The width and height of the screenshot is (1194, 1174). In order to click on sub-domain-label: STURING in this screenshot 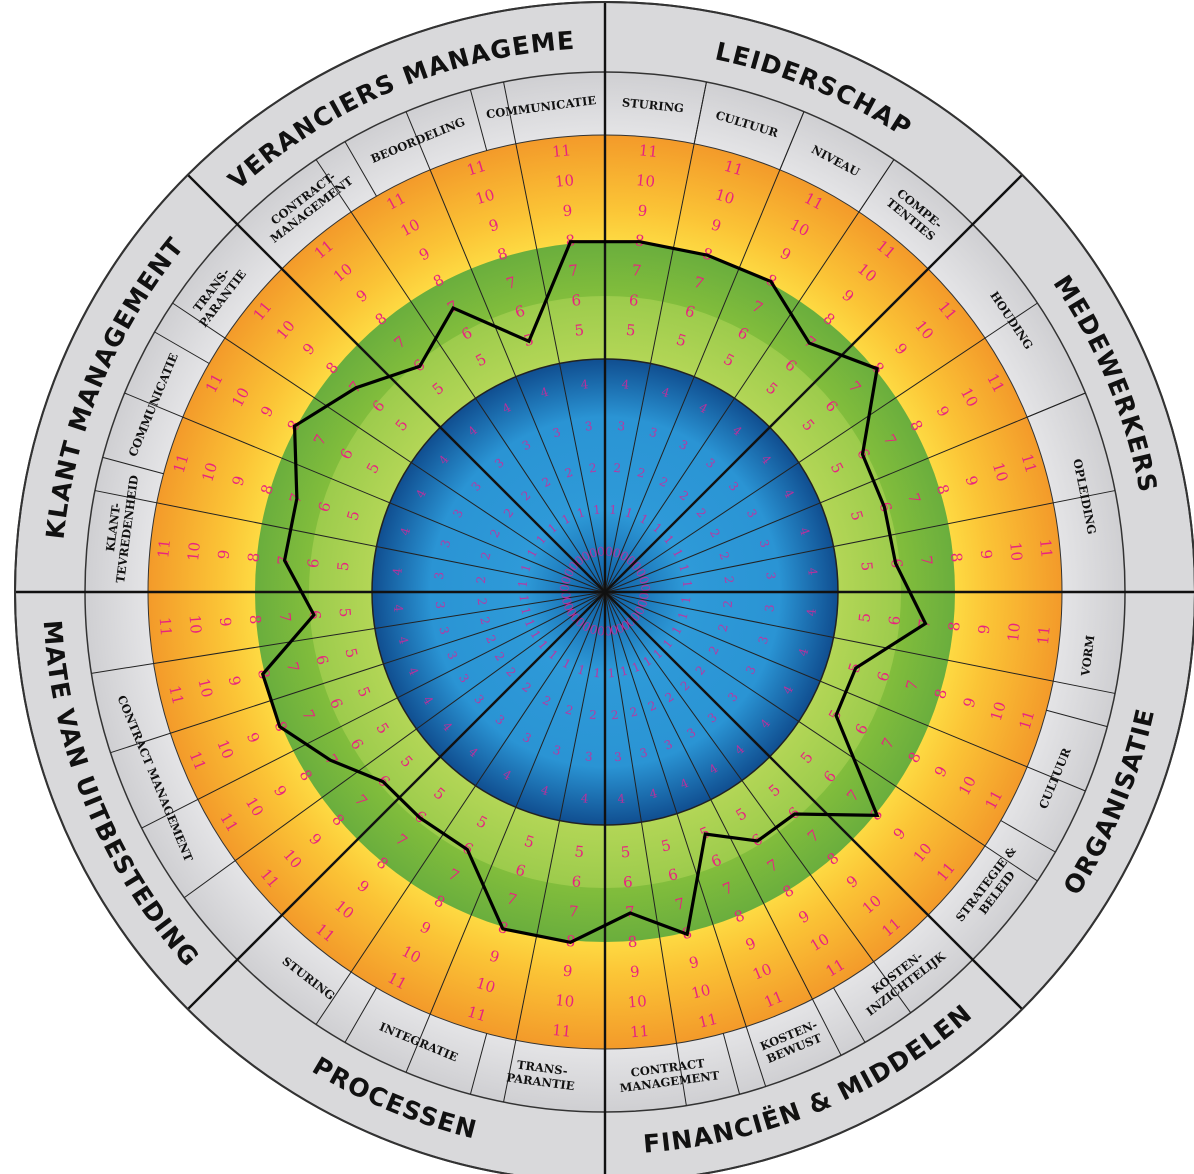, I will do `click(652, 105)`.